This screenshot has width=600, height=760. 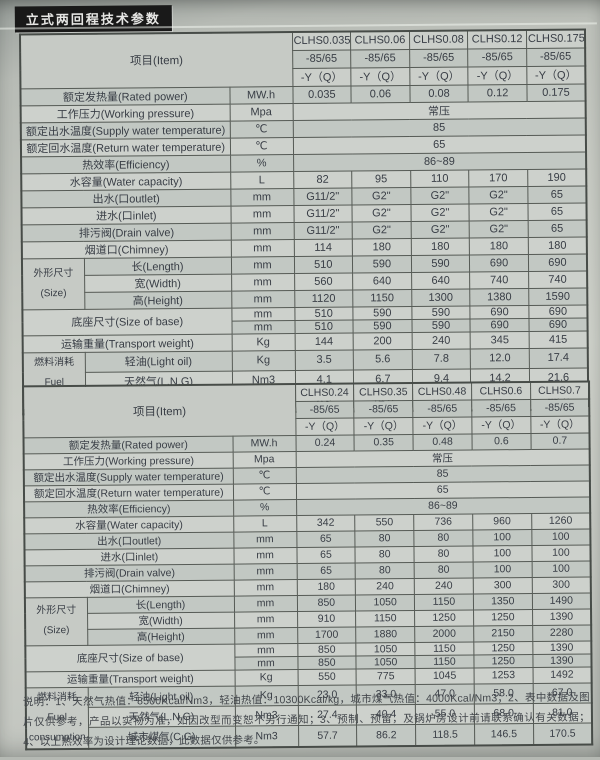 I want to click on value-cell: G11/2", so click(x=323, y=213).